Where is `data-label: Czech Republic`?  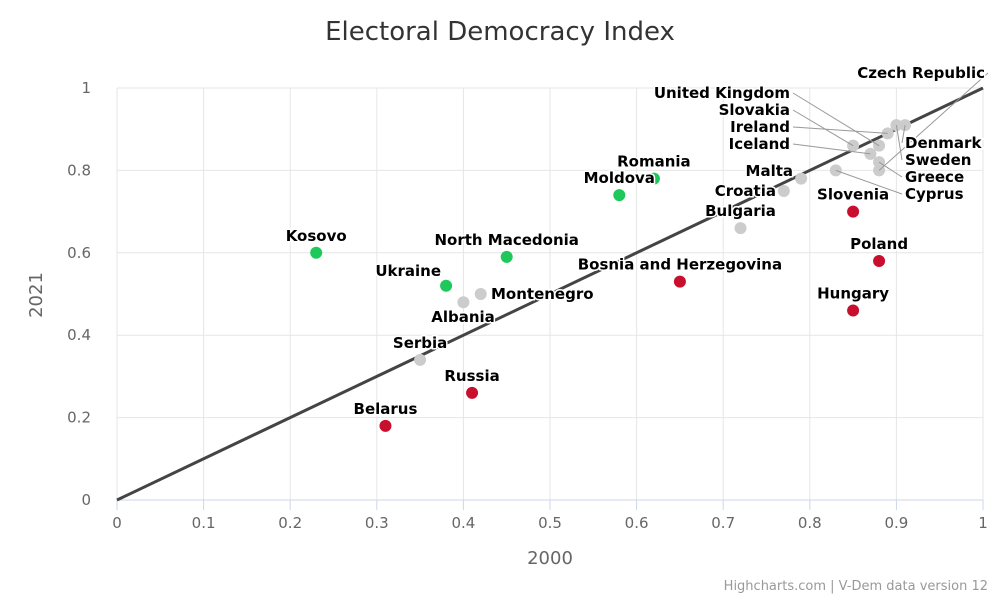
data-label: Czech Republic is located at coordinates (921, 73).